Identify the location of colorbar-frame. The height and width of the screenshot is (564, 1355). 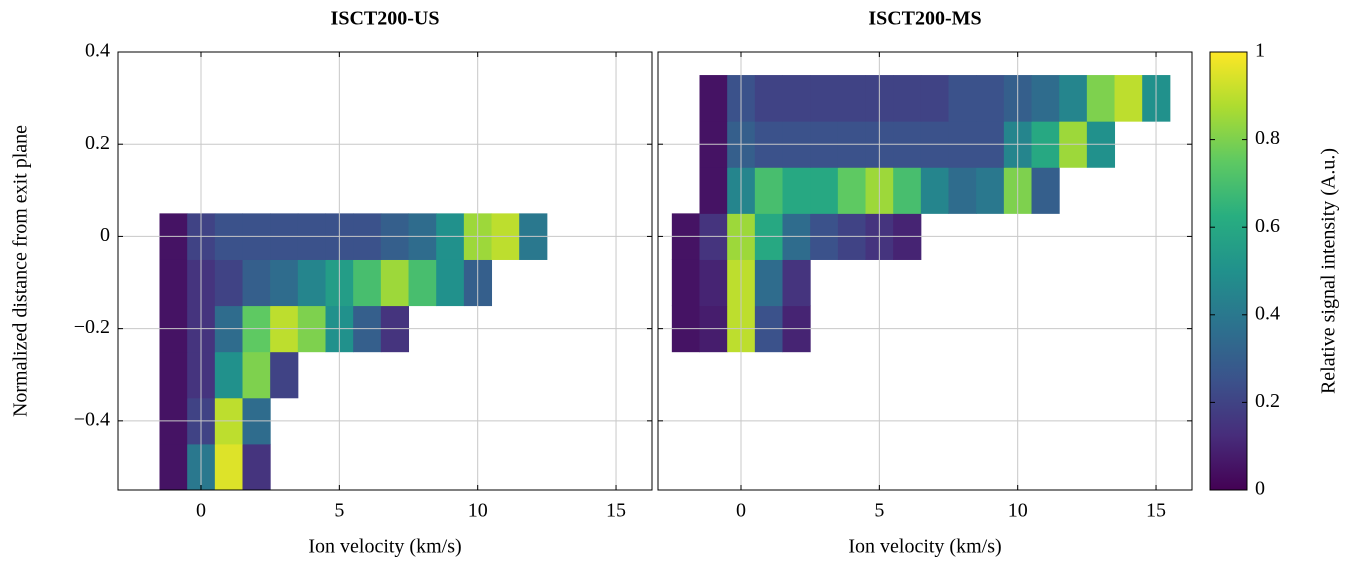
(1228, 271).